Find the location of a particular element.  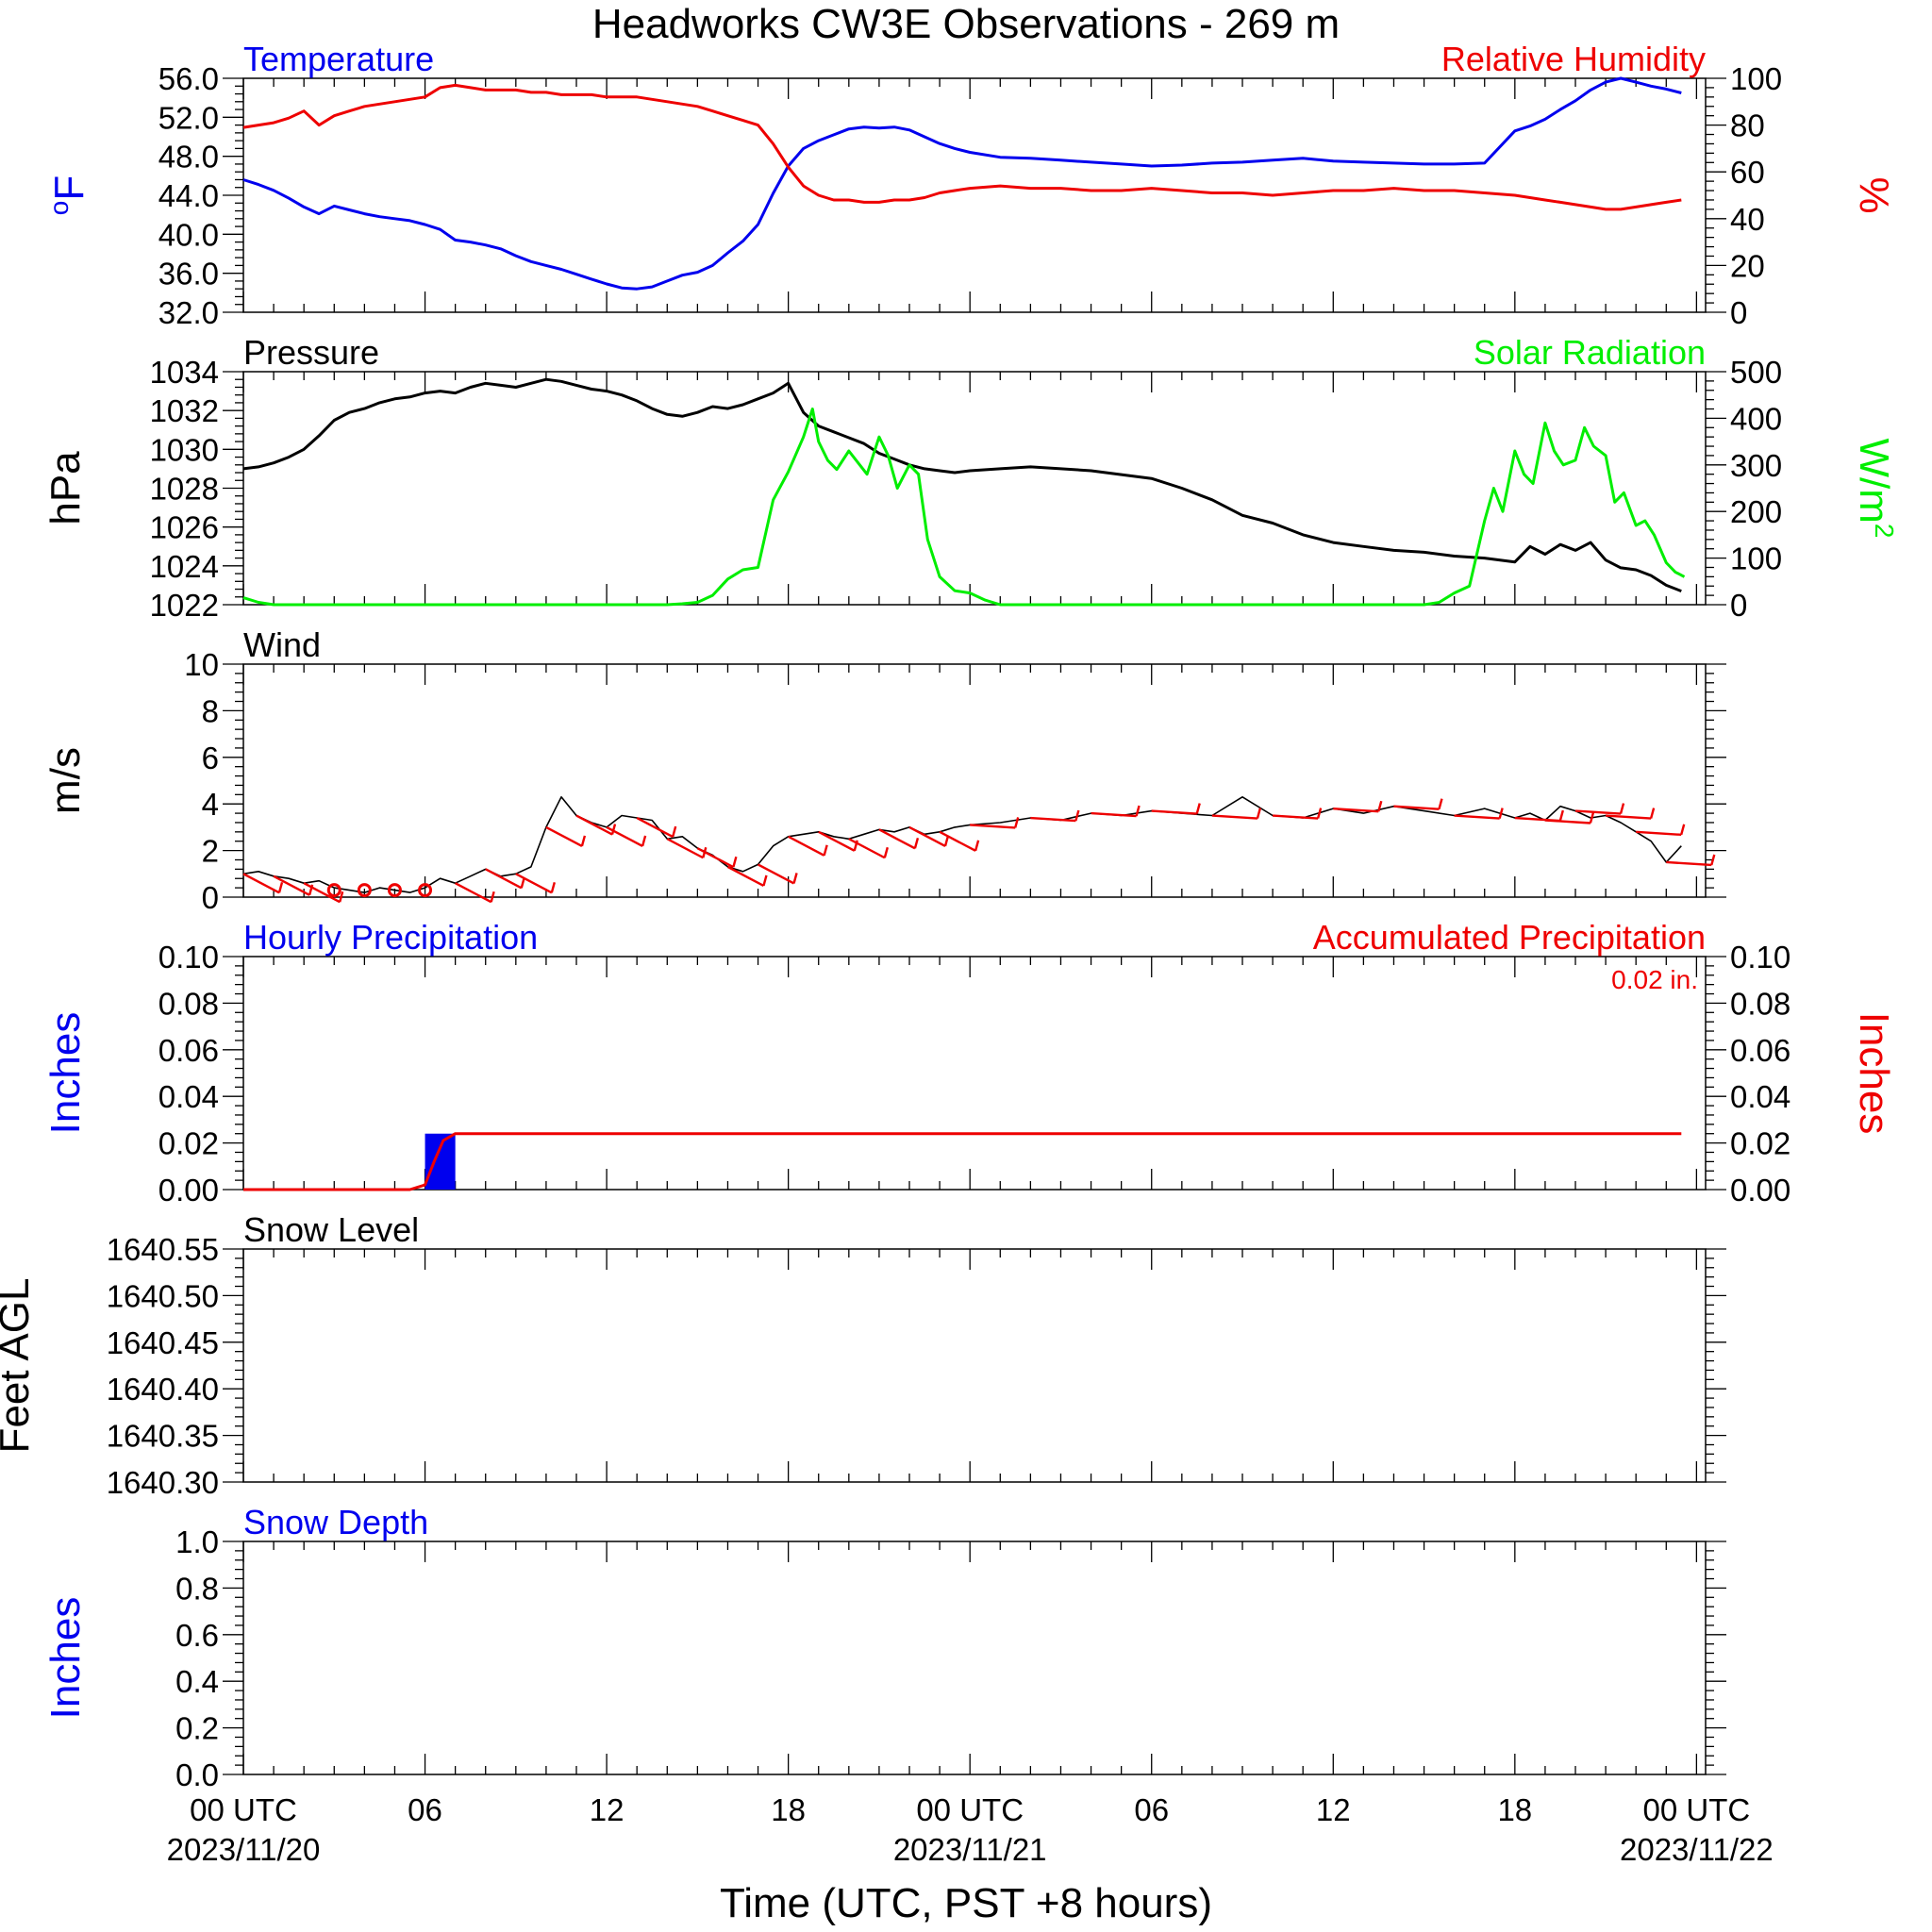

wind-panel: 0 2 4 6 8 10 Wind m/s is located at coordinates (884, 770).